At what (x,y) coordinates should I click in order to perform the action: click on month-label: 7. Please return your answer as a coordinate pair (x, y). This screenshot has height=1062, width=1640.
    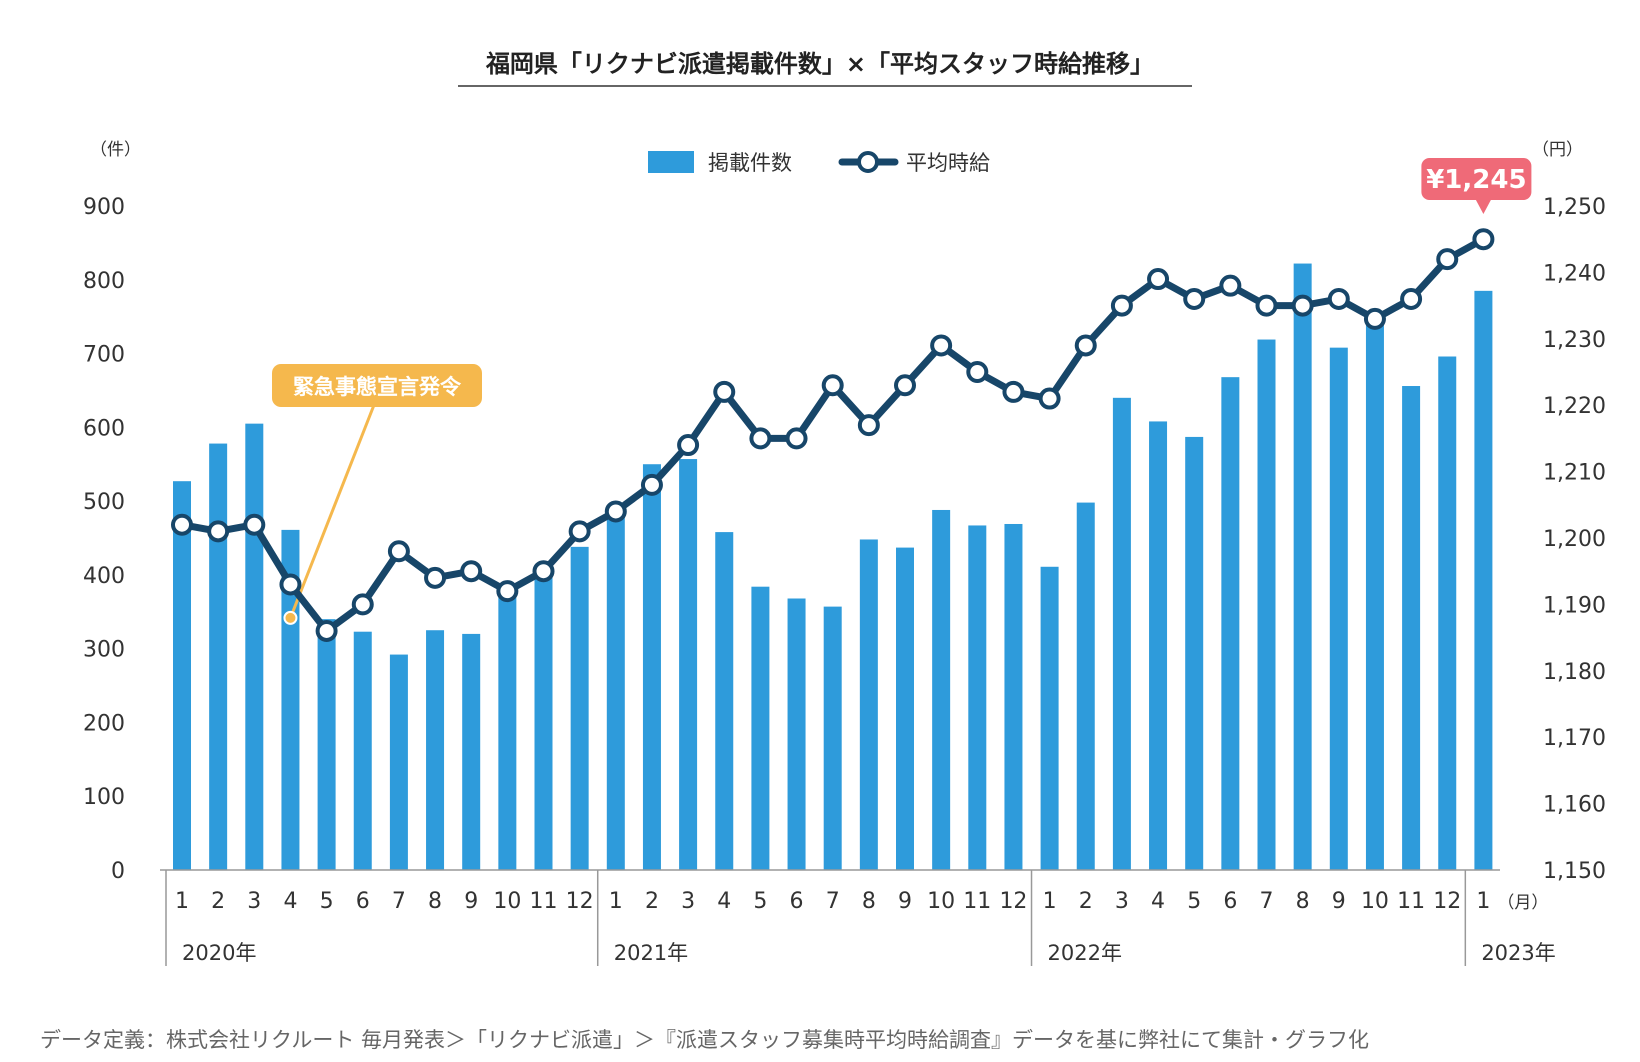
    Looking at the image, I should click on (833, 901).